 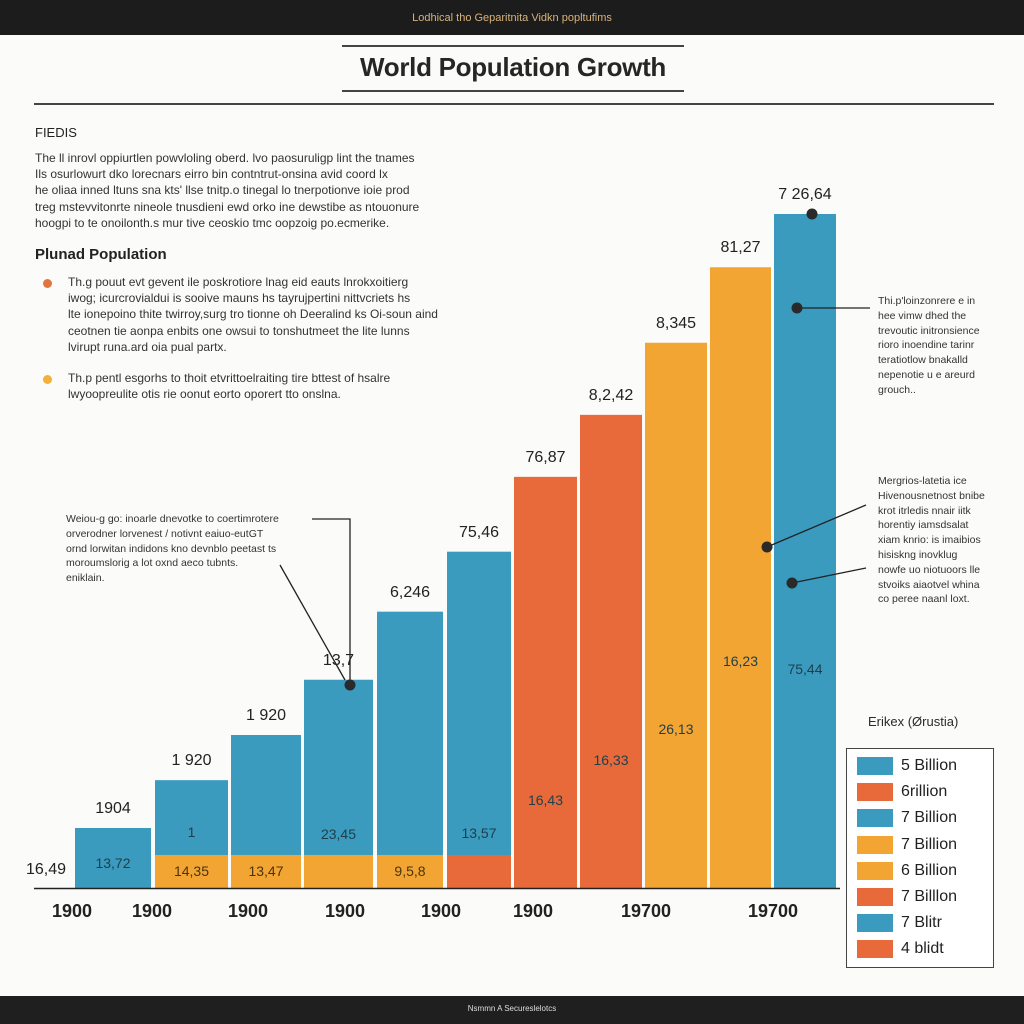 What do you see at coordinates (676, 729) in the screenshot?
I see `bar-inner-label: 26,13` at bounding box center [676, 729].